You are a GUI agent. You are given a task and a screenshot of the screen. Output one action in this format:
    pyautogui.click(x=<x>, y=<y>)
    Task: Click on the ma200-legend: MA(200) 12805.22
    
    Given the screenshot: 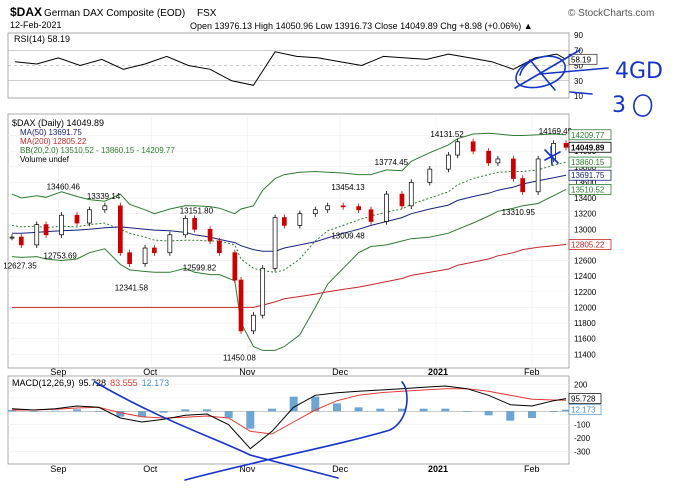 What is the action you would take?
    pyautogui.click(x=53, y=141)
    